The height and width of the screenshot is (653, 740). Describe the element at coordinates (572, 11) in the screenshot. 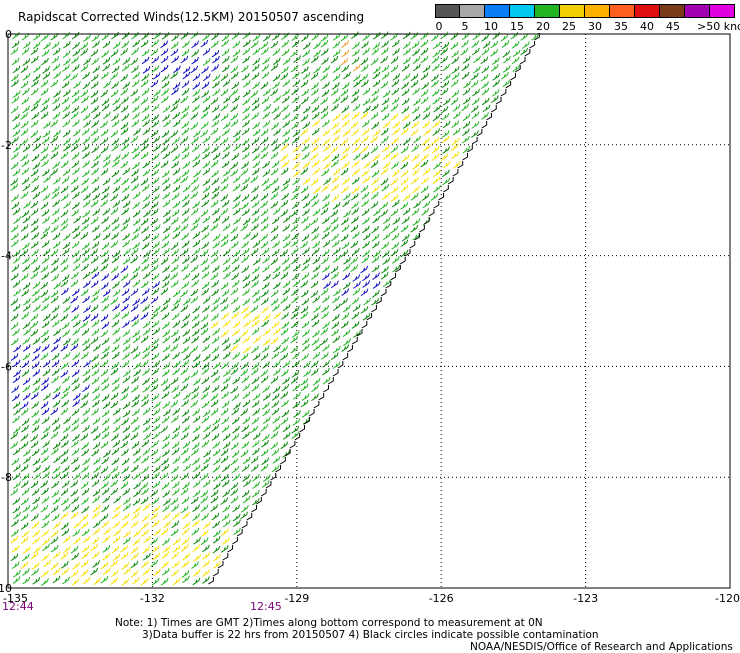

I see `legend-swatch` at that location.